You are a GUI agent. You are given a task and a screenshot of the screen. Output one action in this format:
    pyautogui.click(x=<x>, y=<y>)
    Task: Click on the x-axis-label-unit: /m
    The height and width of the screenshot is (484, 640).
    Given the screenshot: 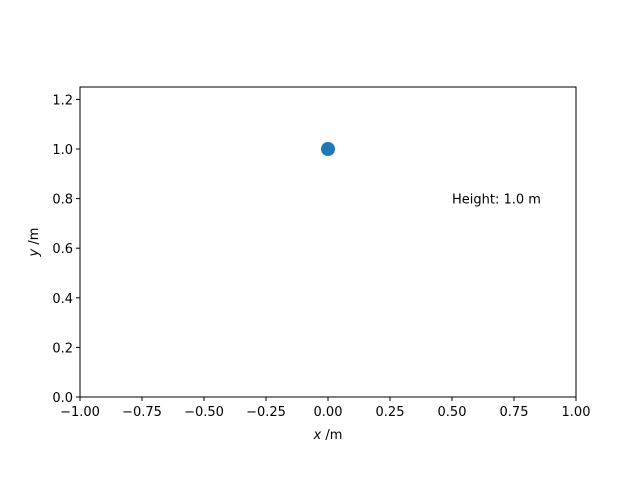 What is the action you would take?
    pyautogui.click(x=331, y=435)
    